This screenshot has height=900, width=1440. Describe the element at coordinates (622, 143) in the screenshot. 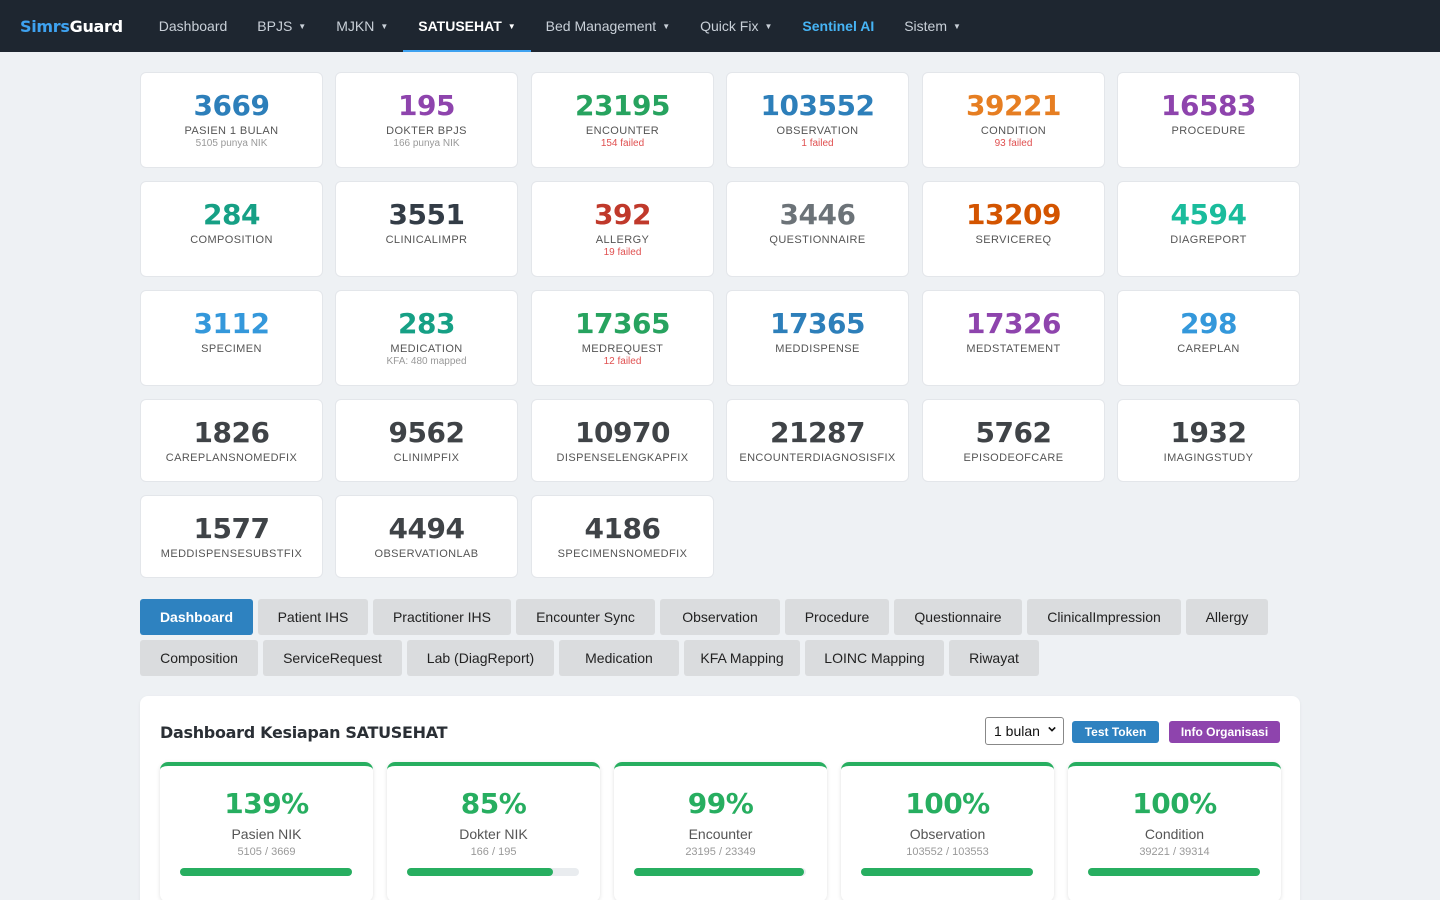

I see `stat-subtext: 154 failed` at that location.